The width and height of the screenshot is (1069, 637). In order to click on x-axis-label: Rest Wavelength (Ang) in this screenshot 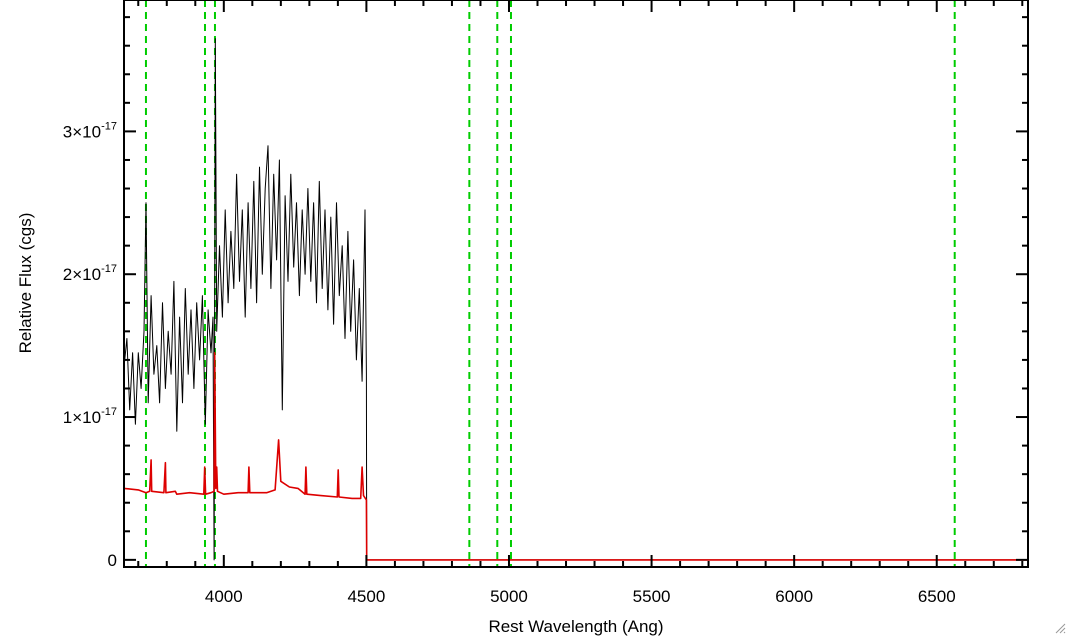, I will do `click(575, 626)`.